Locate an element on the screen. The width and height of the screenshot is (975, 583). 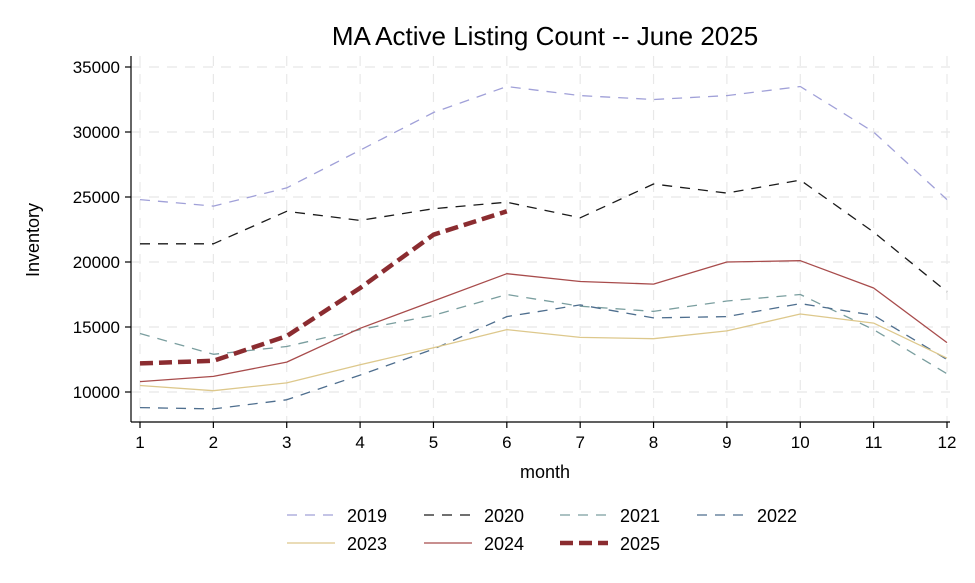
x-axis-title: month is located at coordinates (545, 472).